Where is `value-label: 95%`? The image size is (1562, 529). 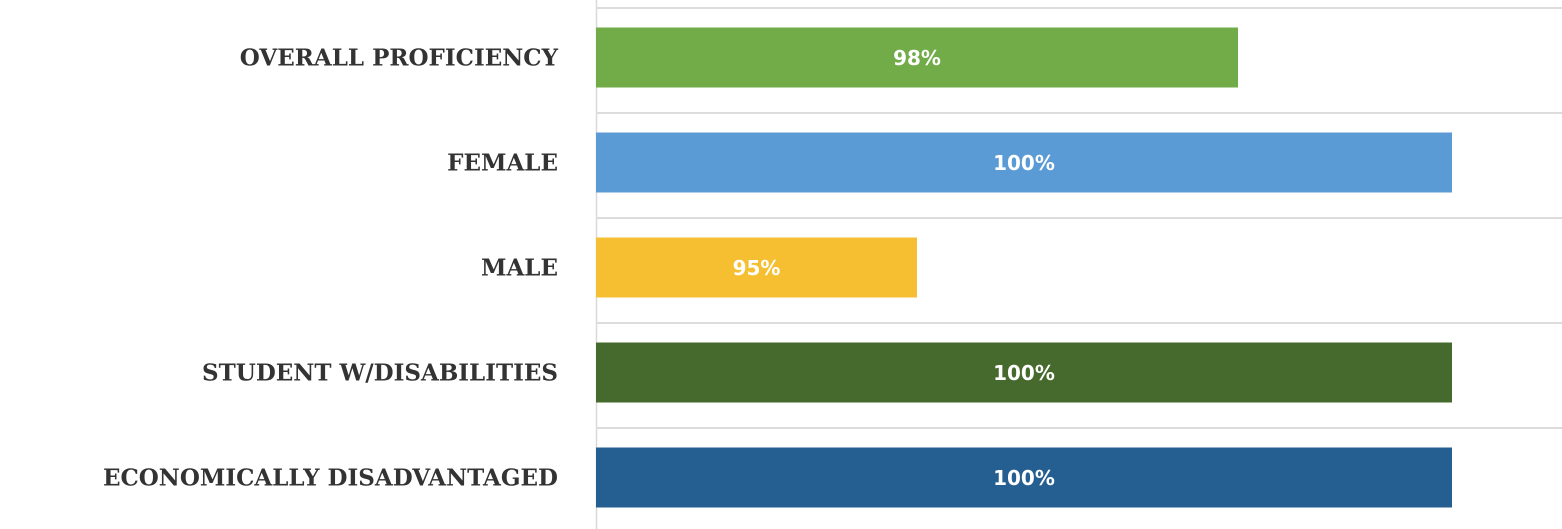 value-label: 95% is located at coordinates (757, 268).